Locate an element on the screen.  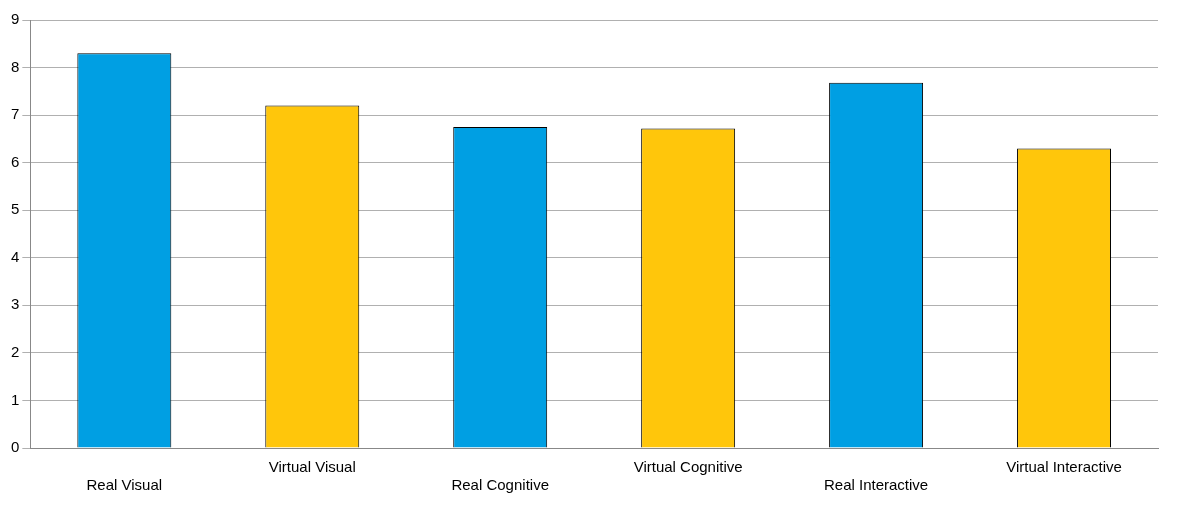
y-tick-label: 5 is located at coordinates (15, 209).